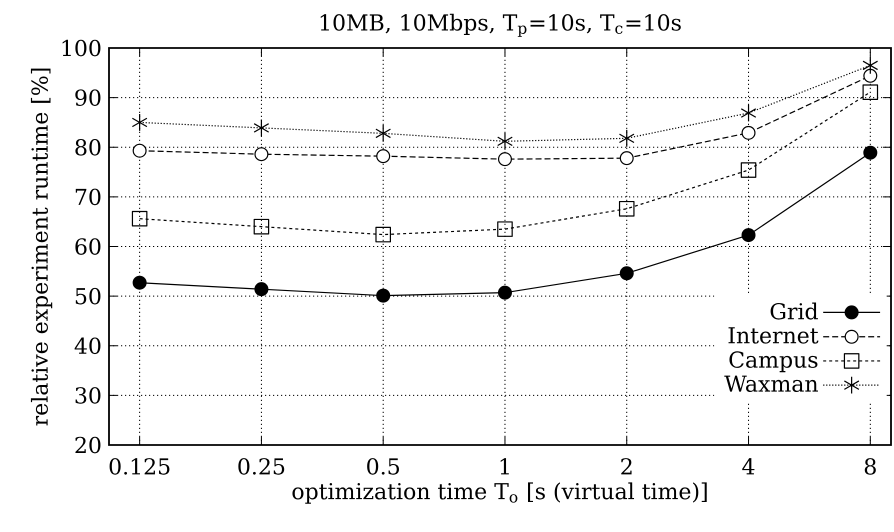  Describe the element at coordinates (504, 466) in the screenshot. I see `x-tick-label: 1` at that location.